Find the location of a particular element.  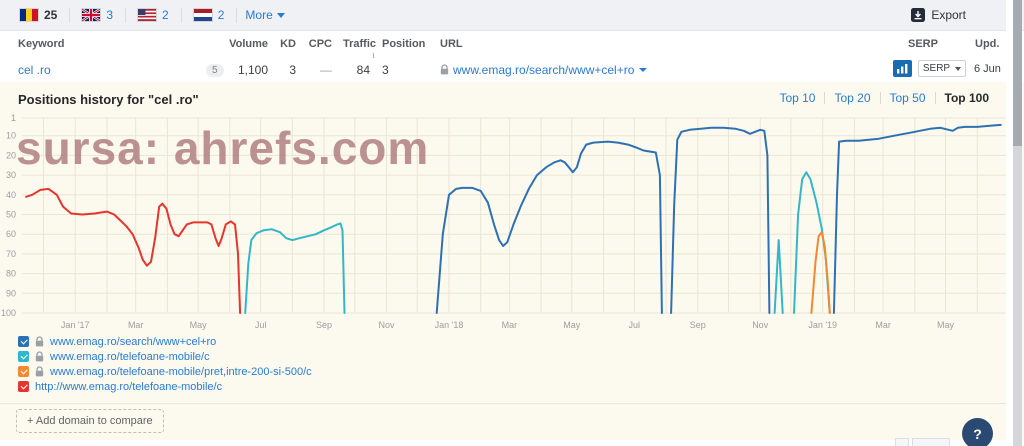

cutoff-ui-fragment is located at coordinates (902, 442).